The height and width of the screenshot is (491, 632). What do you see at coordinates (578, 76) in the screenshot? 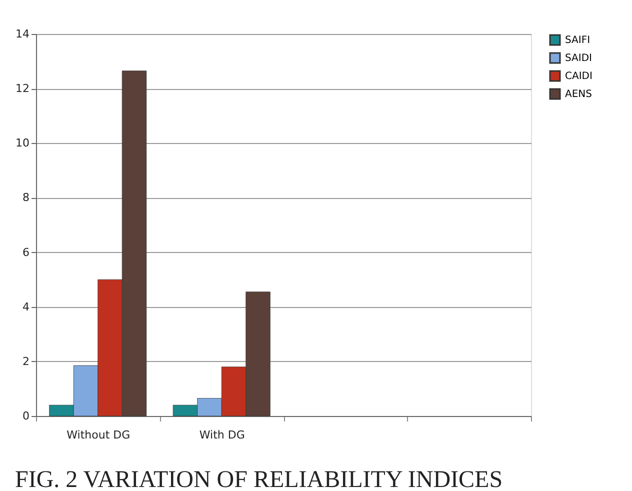
I see `legend-label: CAIDI` at bounding box center [578, 76].